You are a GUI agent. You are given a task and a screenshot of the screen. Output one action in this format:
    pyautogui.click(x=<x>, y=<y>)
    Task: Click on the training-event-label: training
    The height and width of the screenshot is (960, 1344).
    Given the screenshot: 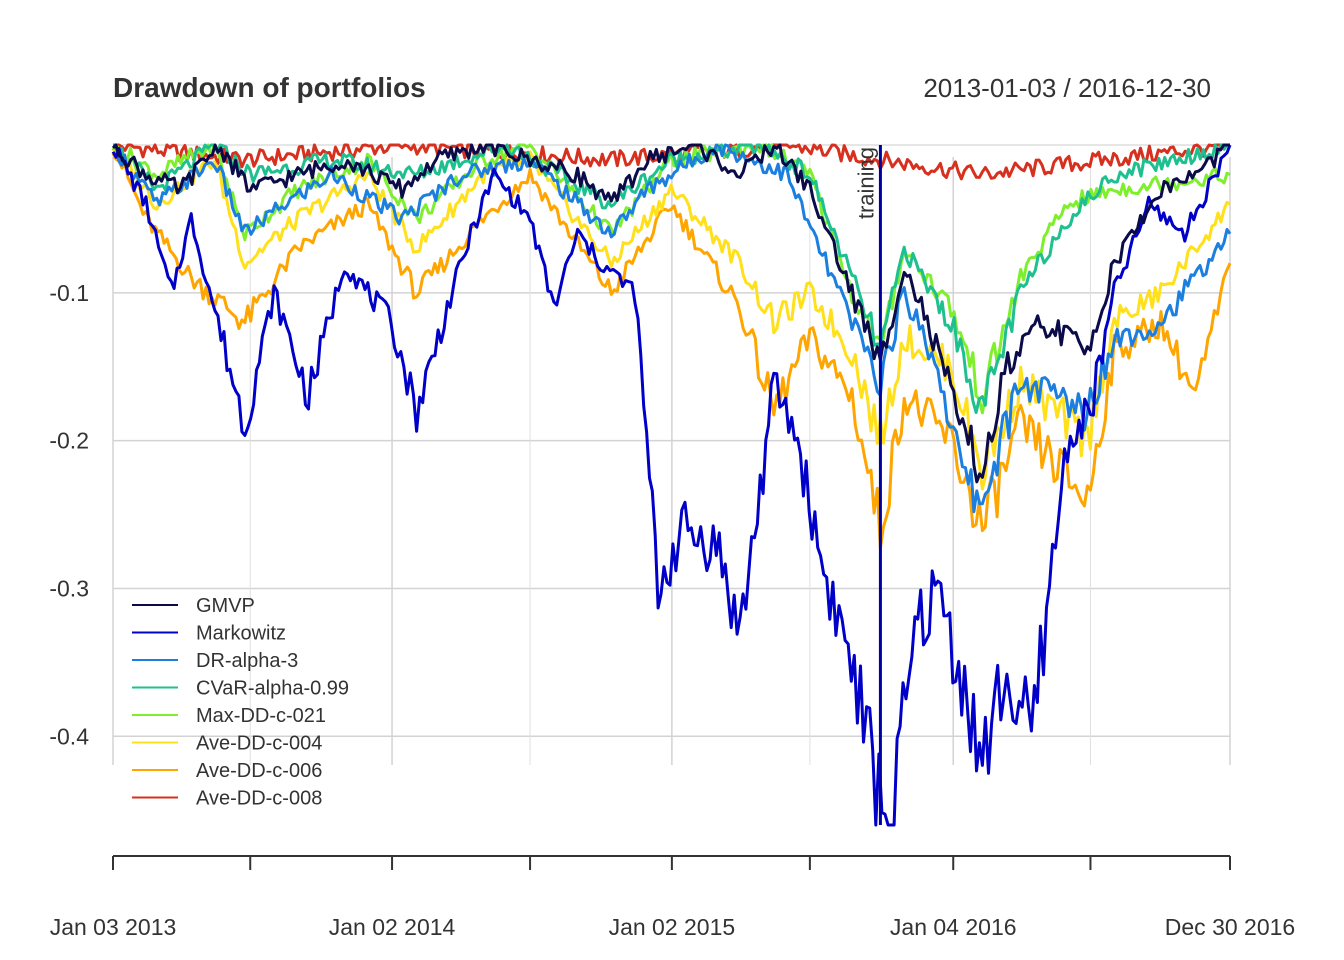 What is the action you would take?
    pyautogui.click(x=865, y=183)
    